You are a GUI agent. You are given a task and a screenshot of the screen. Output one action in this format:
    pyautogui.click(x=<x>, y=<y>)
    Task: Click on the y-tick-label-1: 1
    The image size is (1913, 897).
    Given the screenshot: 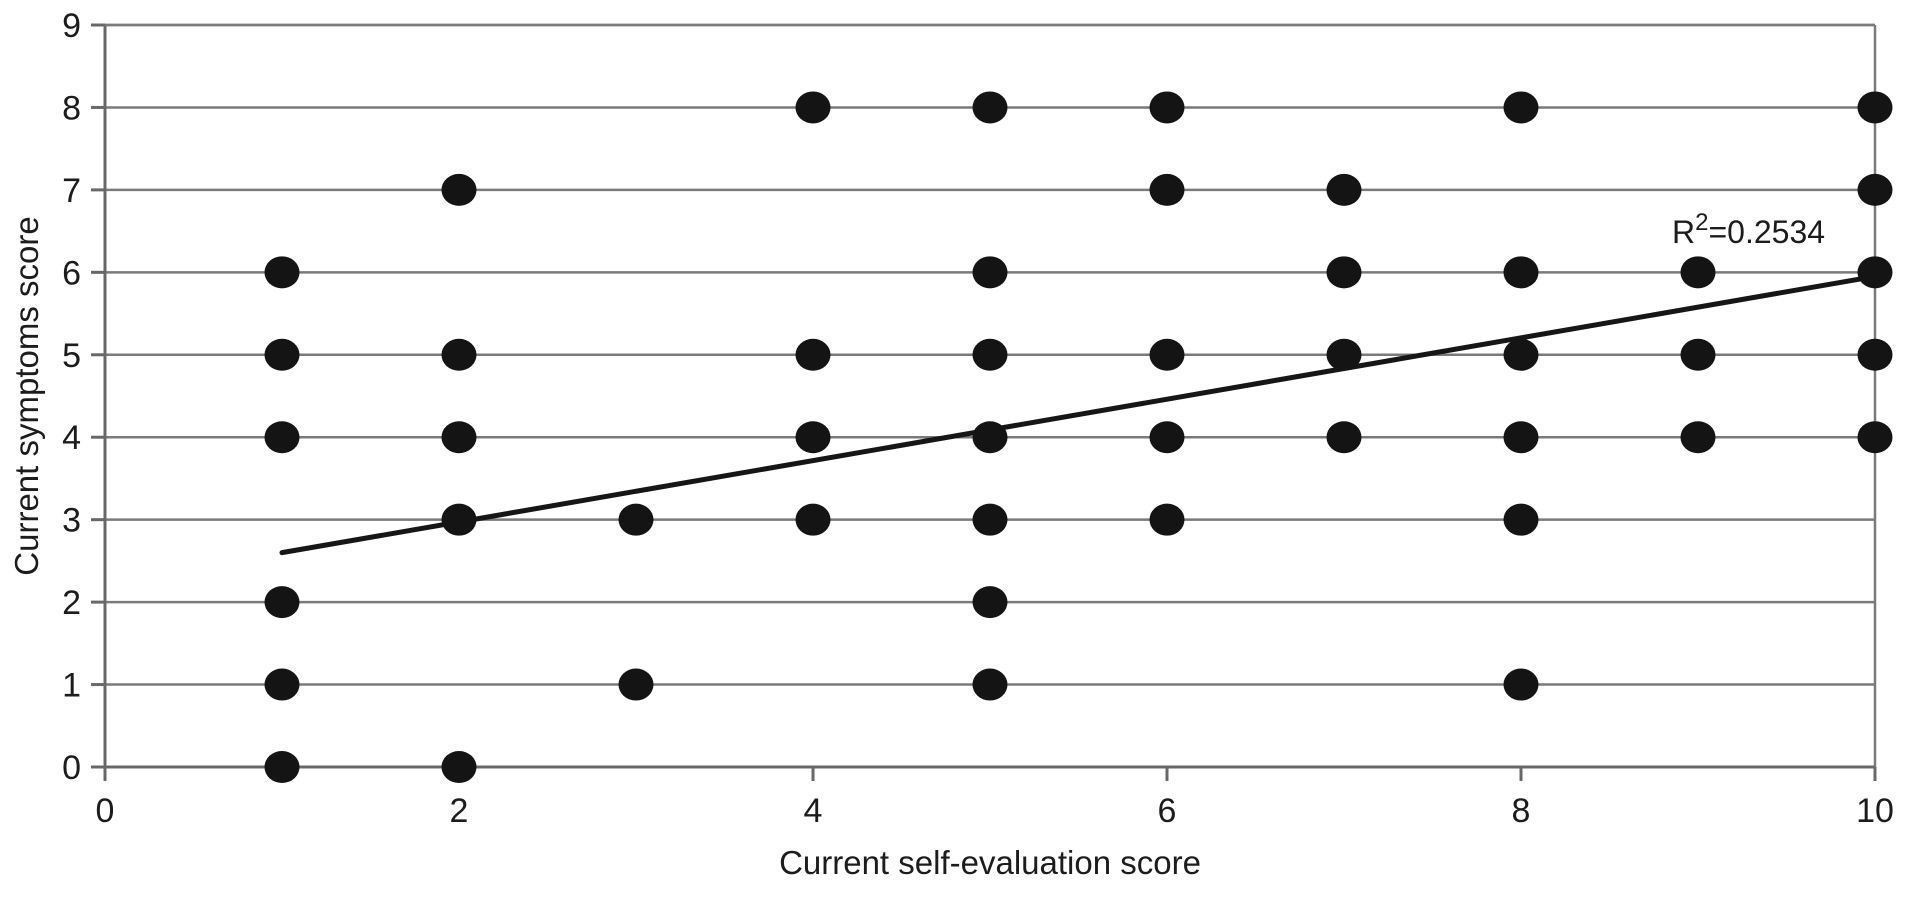 What is the action you would take?
    pyautogui.click(x=71, y=686)
    